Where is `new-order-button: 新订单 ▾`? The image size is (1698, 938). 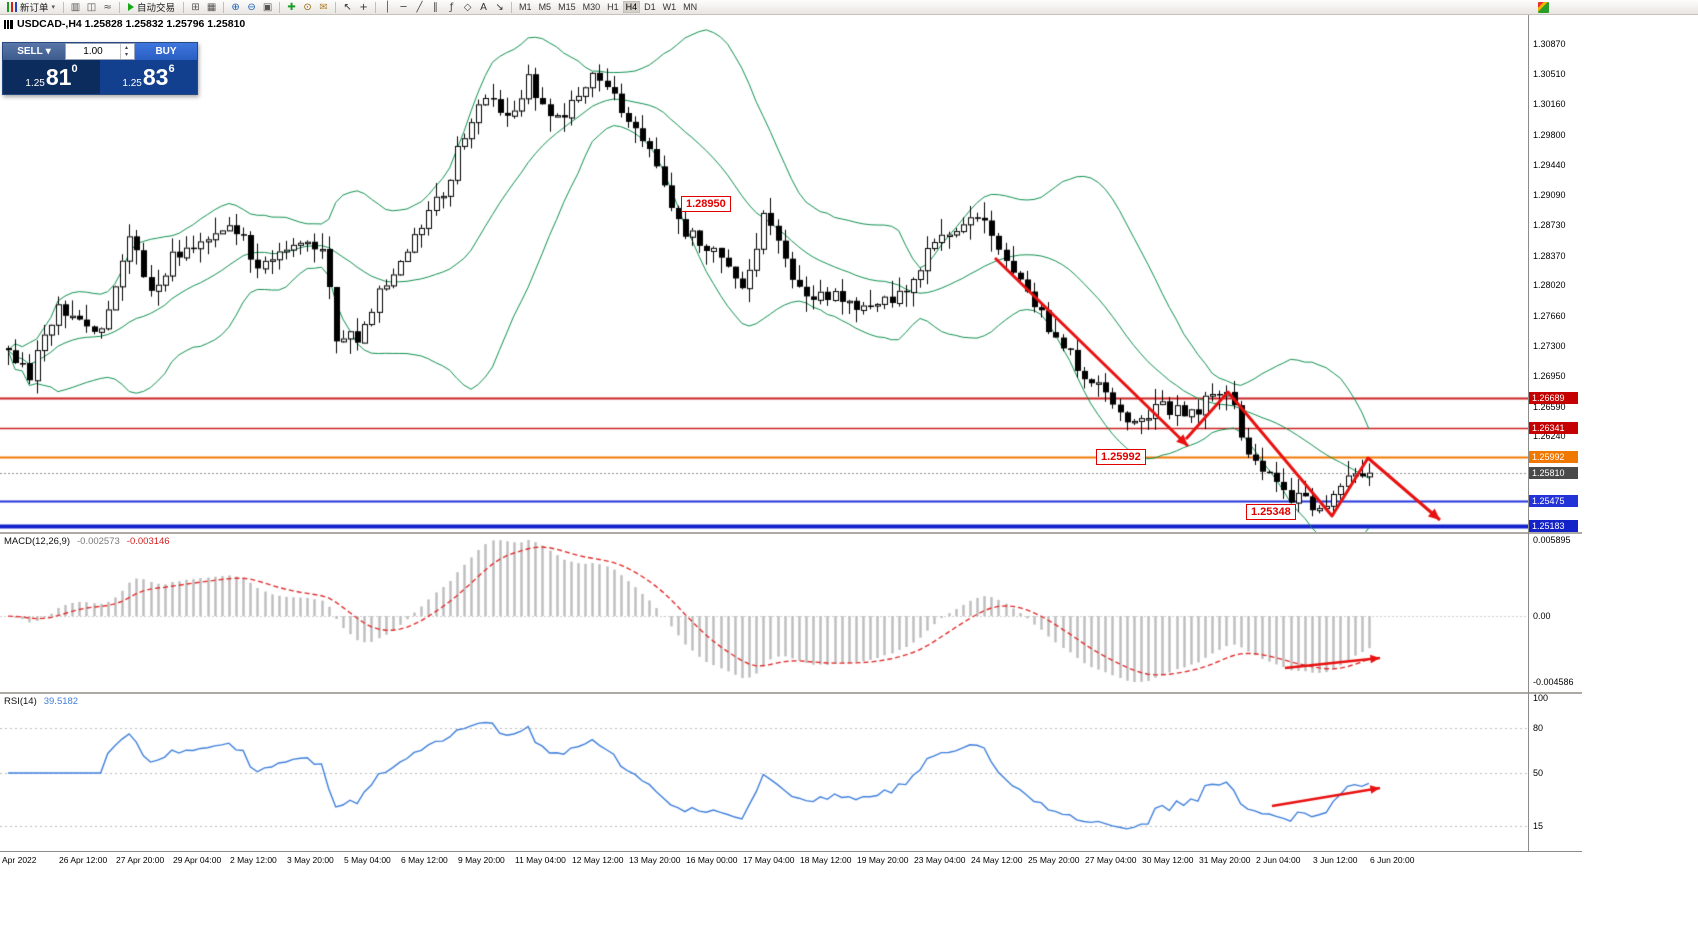
new-order-button: 新订单 ▾ is located at coordinates (31, 7).